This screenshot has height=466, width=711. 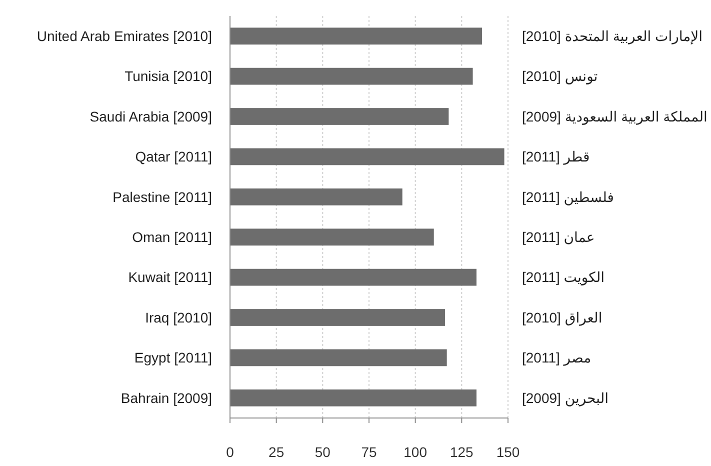 What do you see at coordinates (151, 116) in the screenshot?
I see `y-tick-label: Saudi Arabia [2009]` at bounding box center [151, 116].